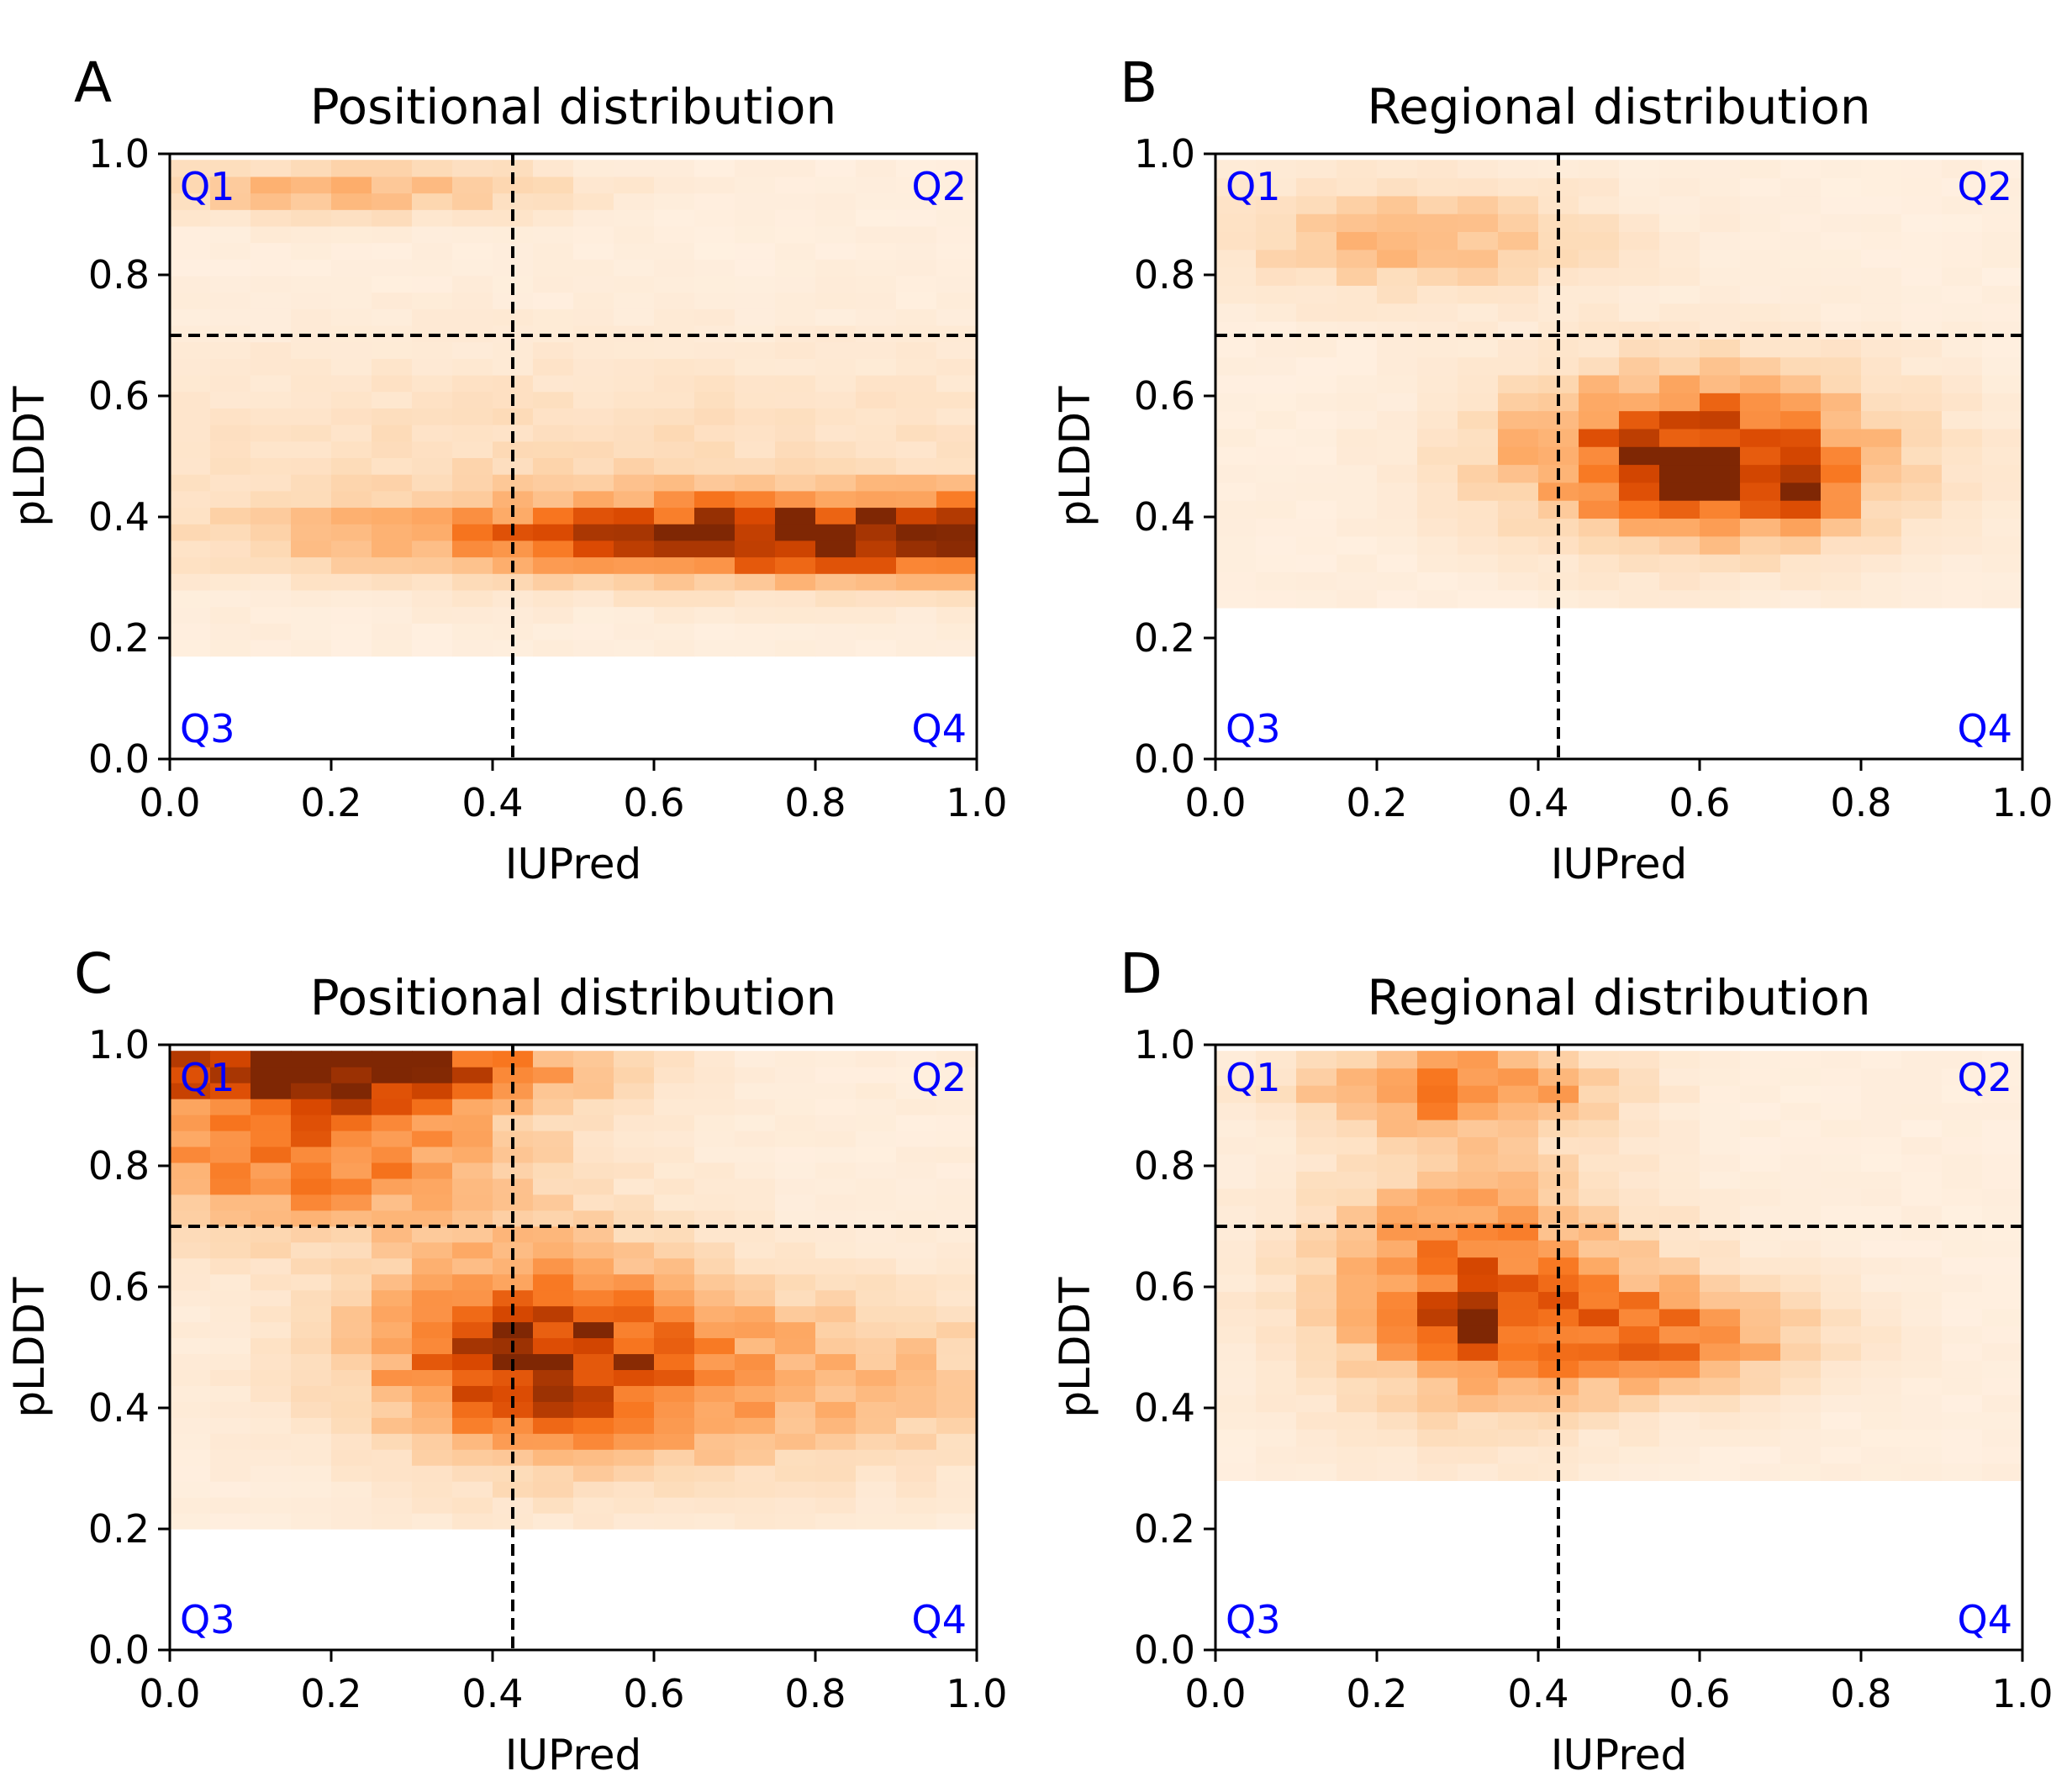  What do you see at coordinates (169, 1693) in the screenshot?
I see `x-tick-label: 0.0` at bounding box center [169, 1693].